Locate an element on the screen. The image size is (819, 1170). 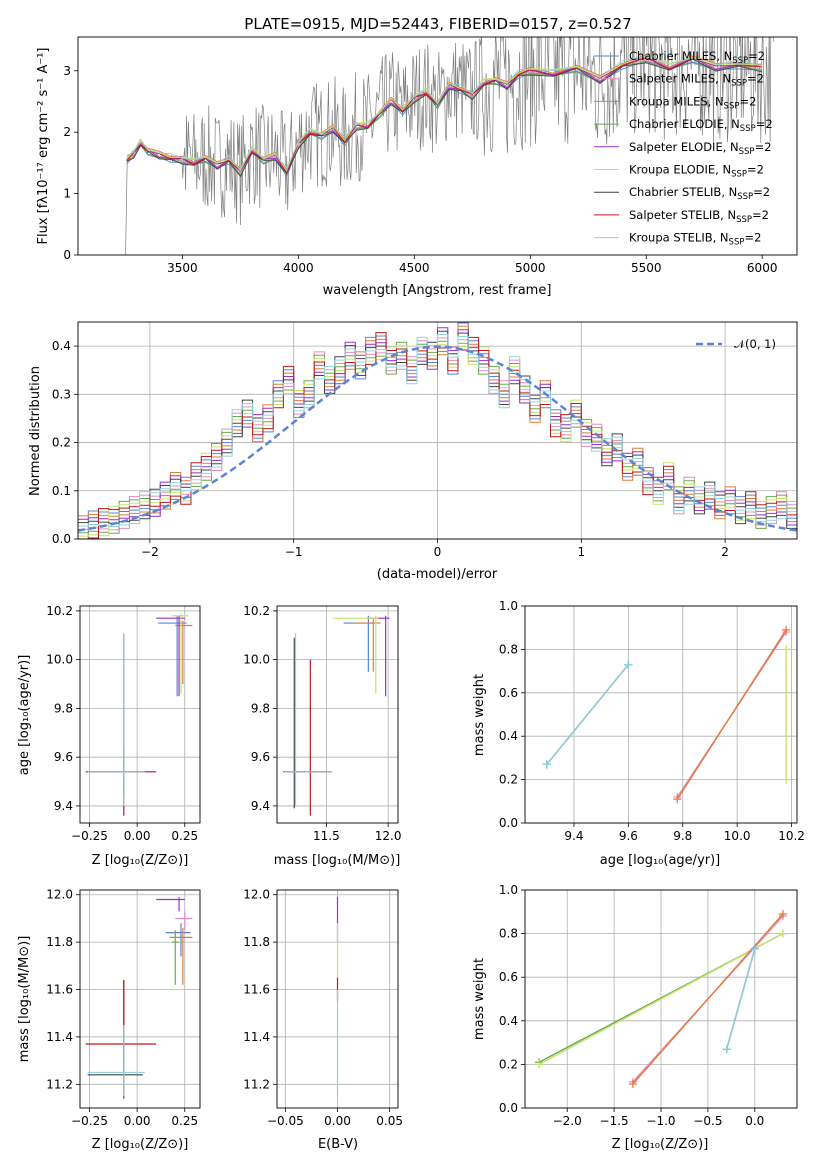
legend-label-salpeter_stelib: Salpeter STELIB, NSSP=2 is located at coordinates (699, 216).